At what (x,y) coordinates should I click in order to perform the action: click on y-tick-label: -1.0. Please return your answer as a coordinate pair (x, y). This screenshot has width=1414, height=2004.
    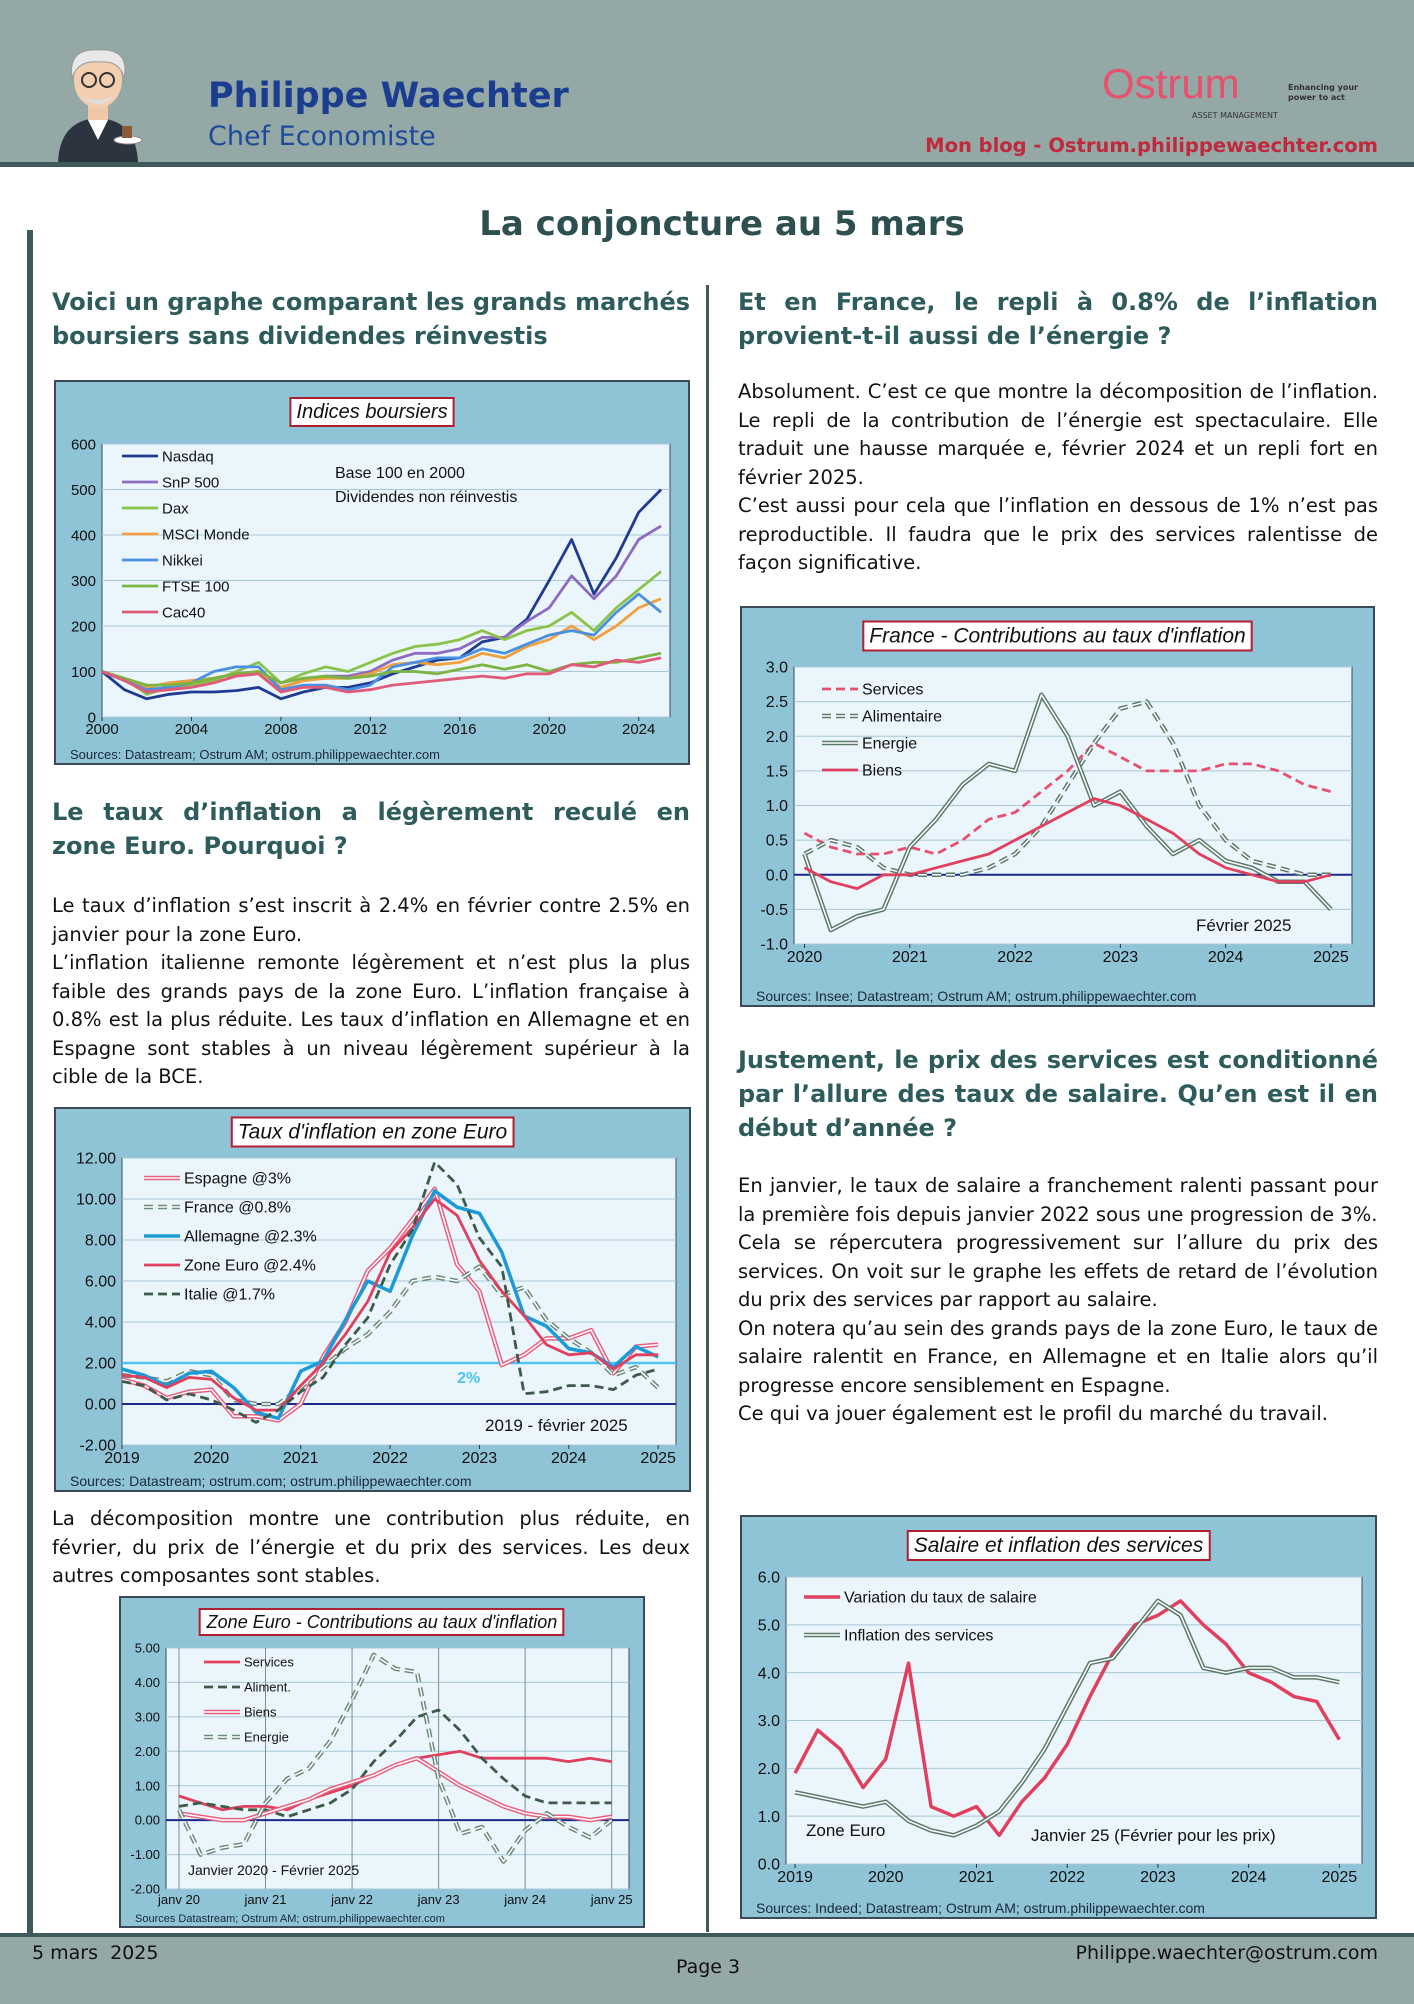
    Looking at the image, I should click on (774, 945).